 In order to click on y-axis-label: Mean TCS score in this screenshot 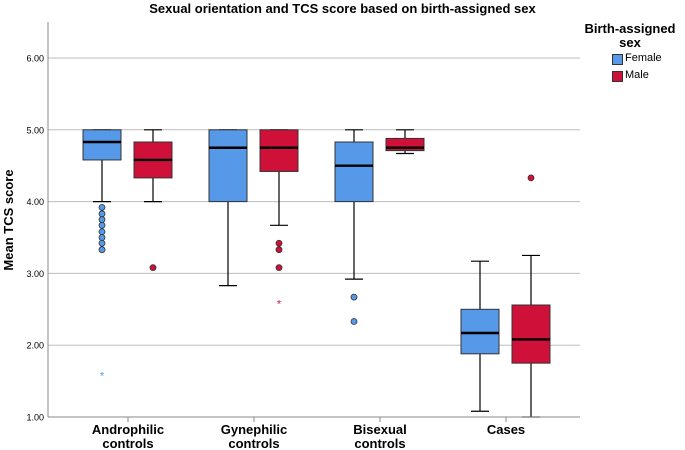, I will do `click(8, 219)`.